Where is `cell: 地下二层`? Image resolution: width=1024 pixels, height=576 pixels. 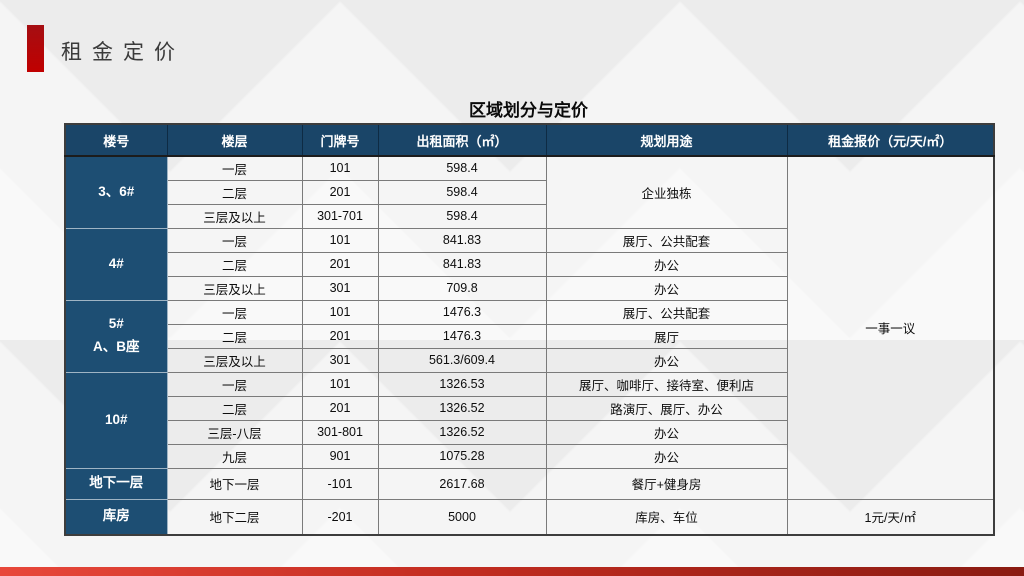
cell: 地下二层 is located at coordinates (234, 517).